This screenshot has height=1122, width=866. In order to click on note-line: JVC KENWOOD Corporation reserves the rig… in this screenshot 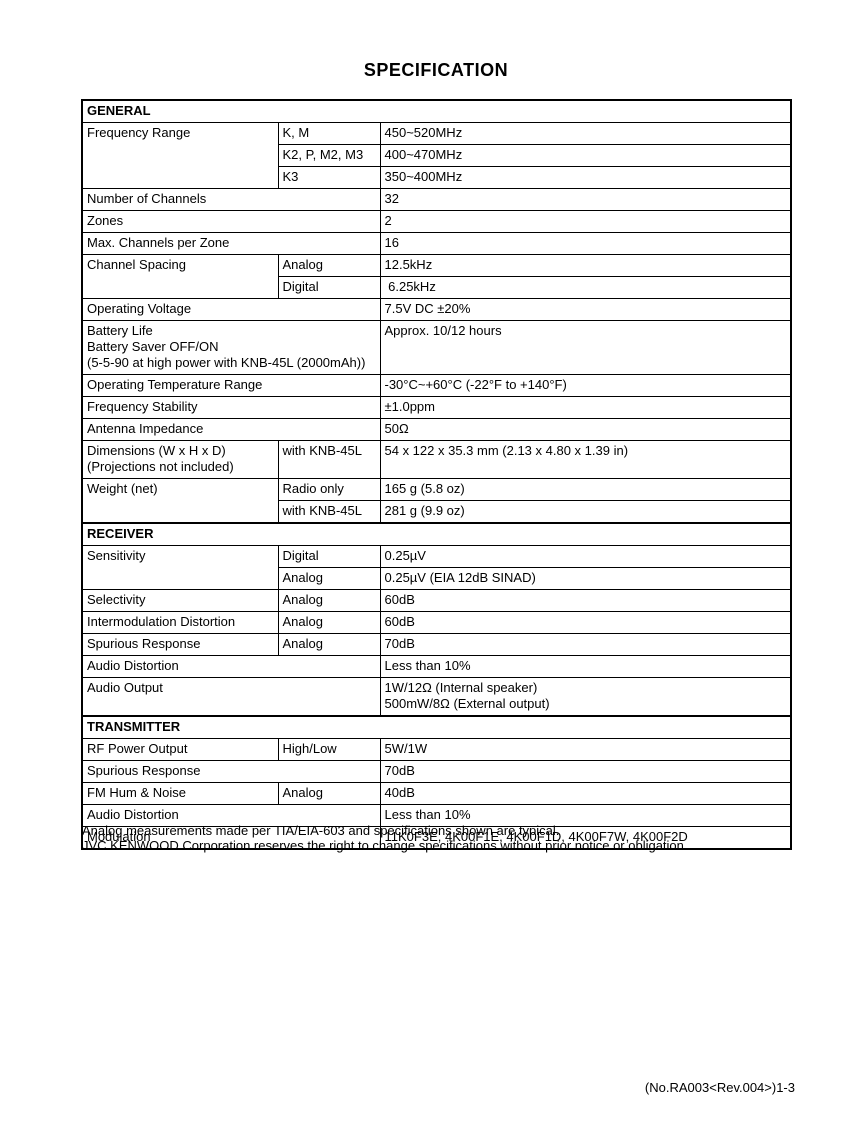, I will do `click(385, 845)`.